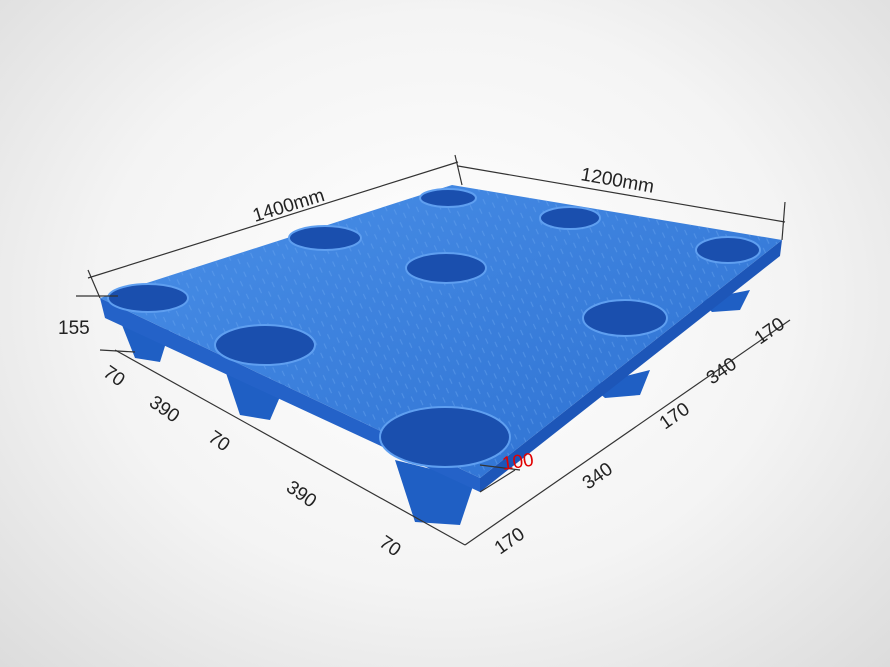 The image size is (890, 667). I want to click on right-dim-4: 340, so click(722, 371).